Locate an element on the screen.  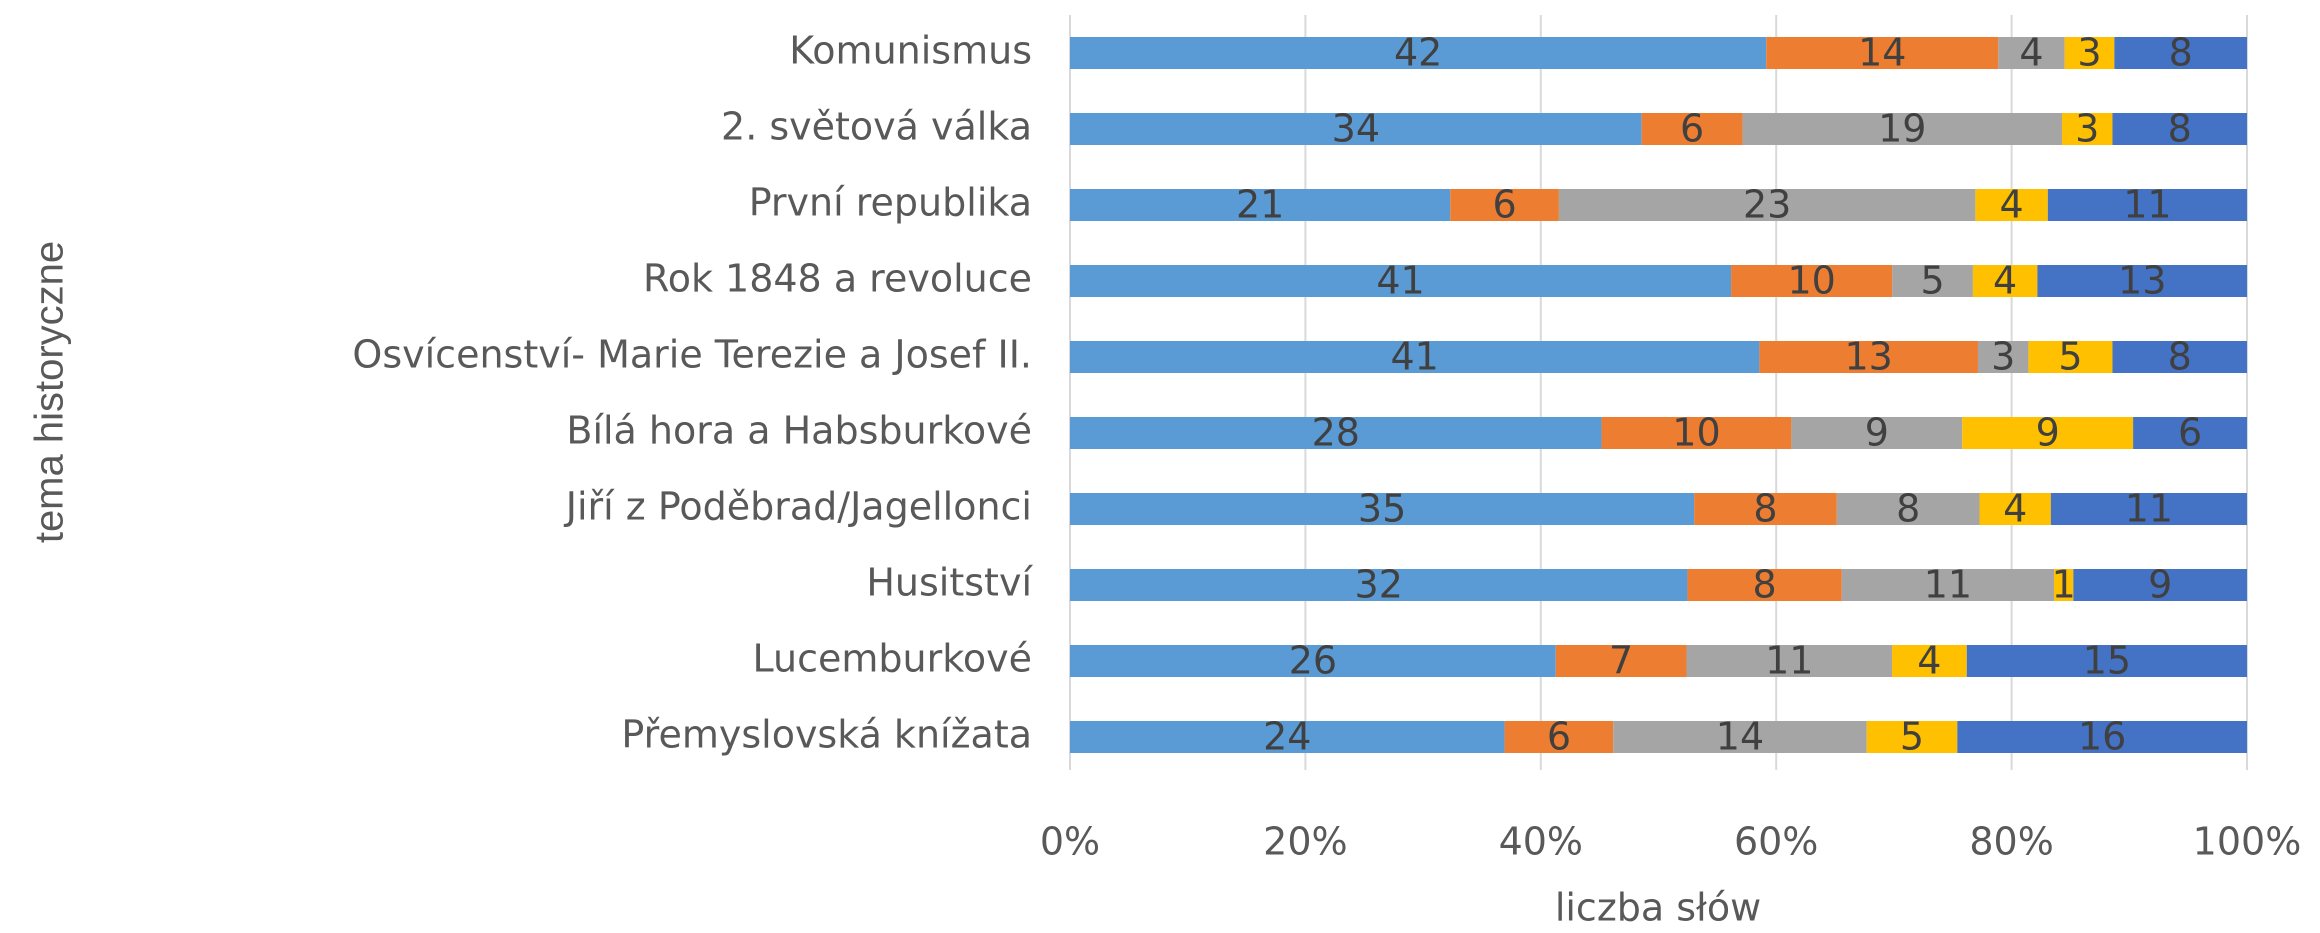
data-label: 41 is located at coordinates (1415, 357).